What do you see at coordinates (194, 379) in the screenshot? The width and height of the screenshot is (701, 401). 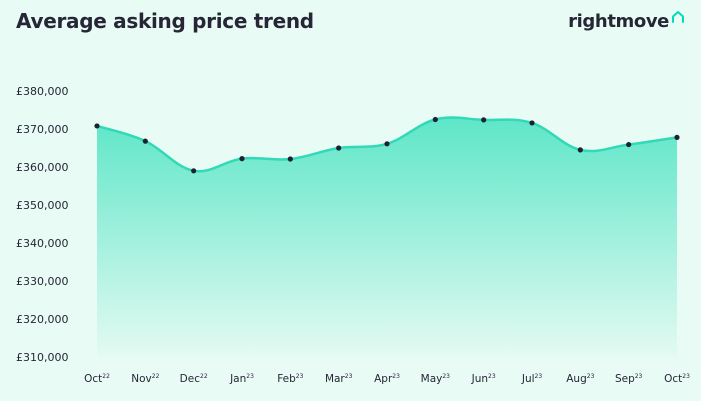 I see `x-tick-label: Dec22` at bounding box center [194, 379].